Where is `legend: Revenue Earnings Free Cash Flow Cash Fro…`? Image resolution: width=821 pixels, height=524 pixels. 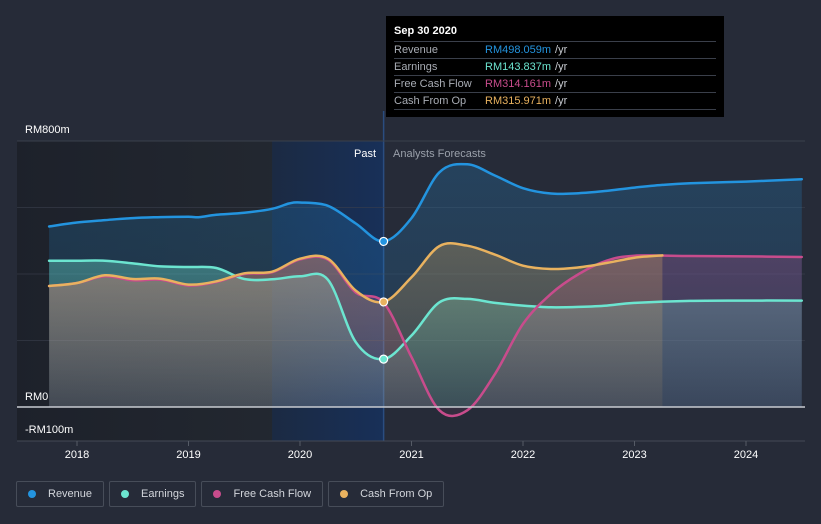
legend: Revenue Earnings Free Cash Flow Cash Fro… is located at coordinates (230, 494).